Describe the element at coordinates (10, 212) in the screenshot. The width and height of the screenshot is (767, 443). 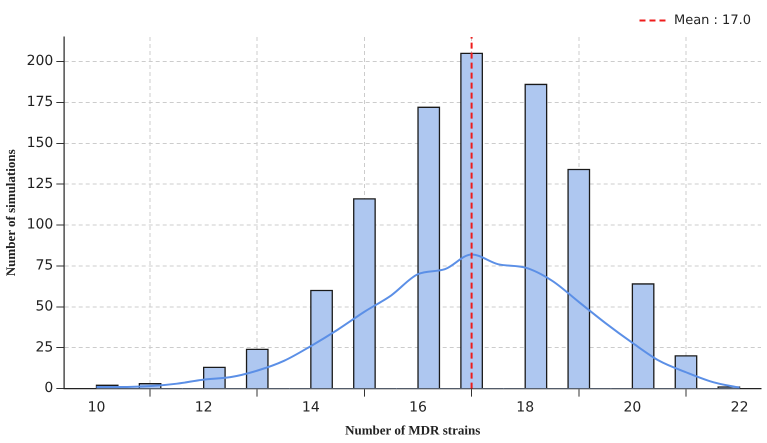
I see `y-axis-title: Number of simulations` at that location.